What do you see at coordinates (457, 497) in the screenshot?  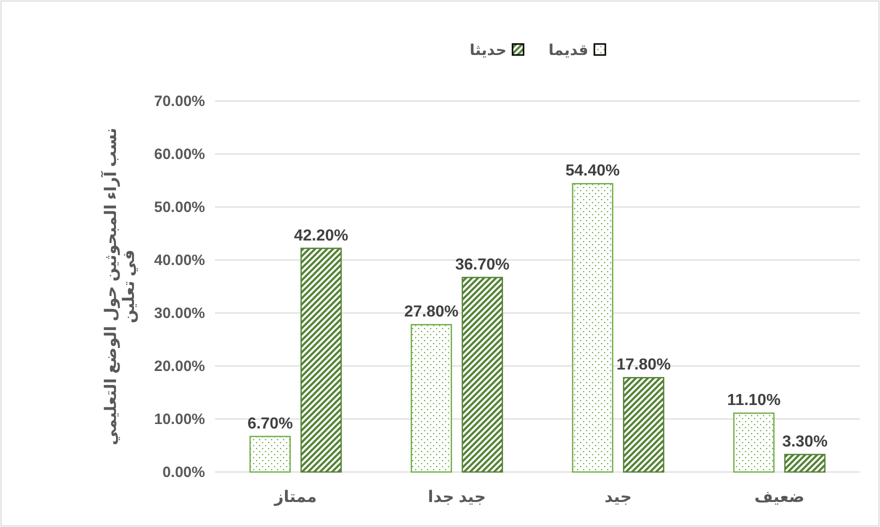 I see `x-tick-label: جيد جدا` at bounding box center [457, 497].